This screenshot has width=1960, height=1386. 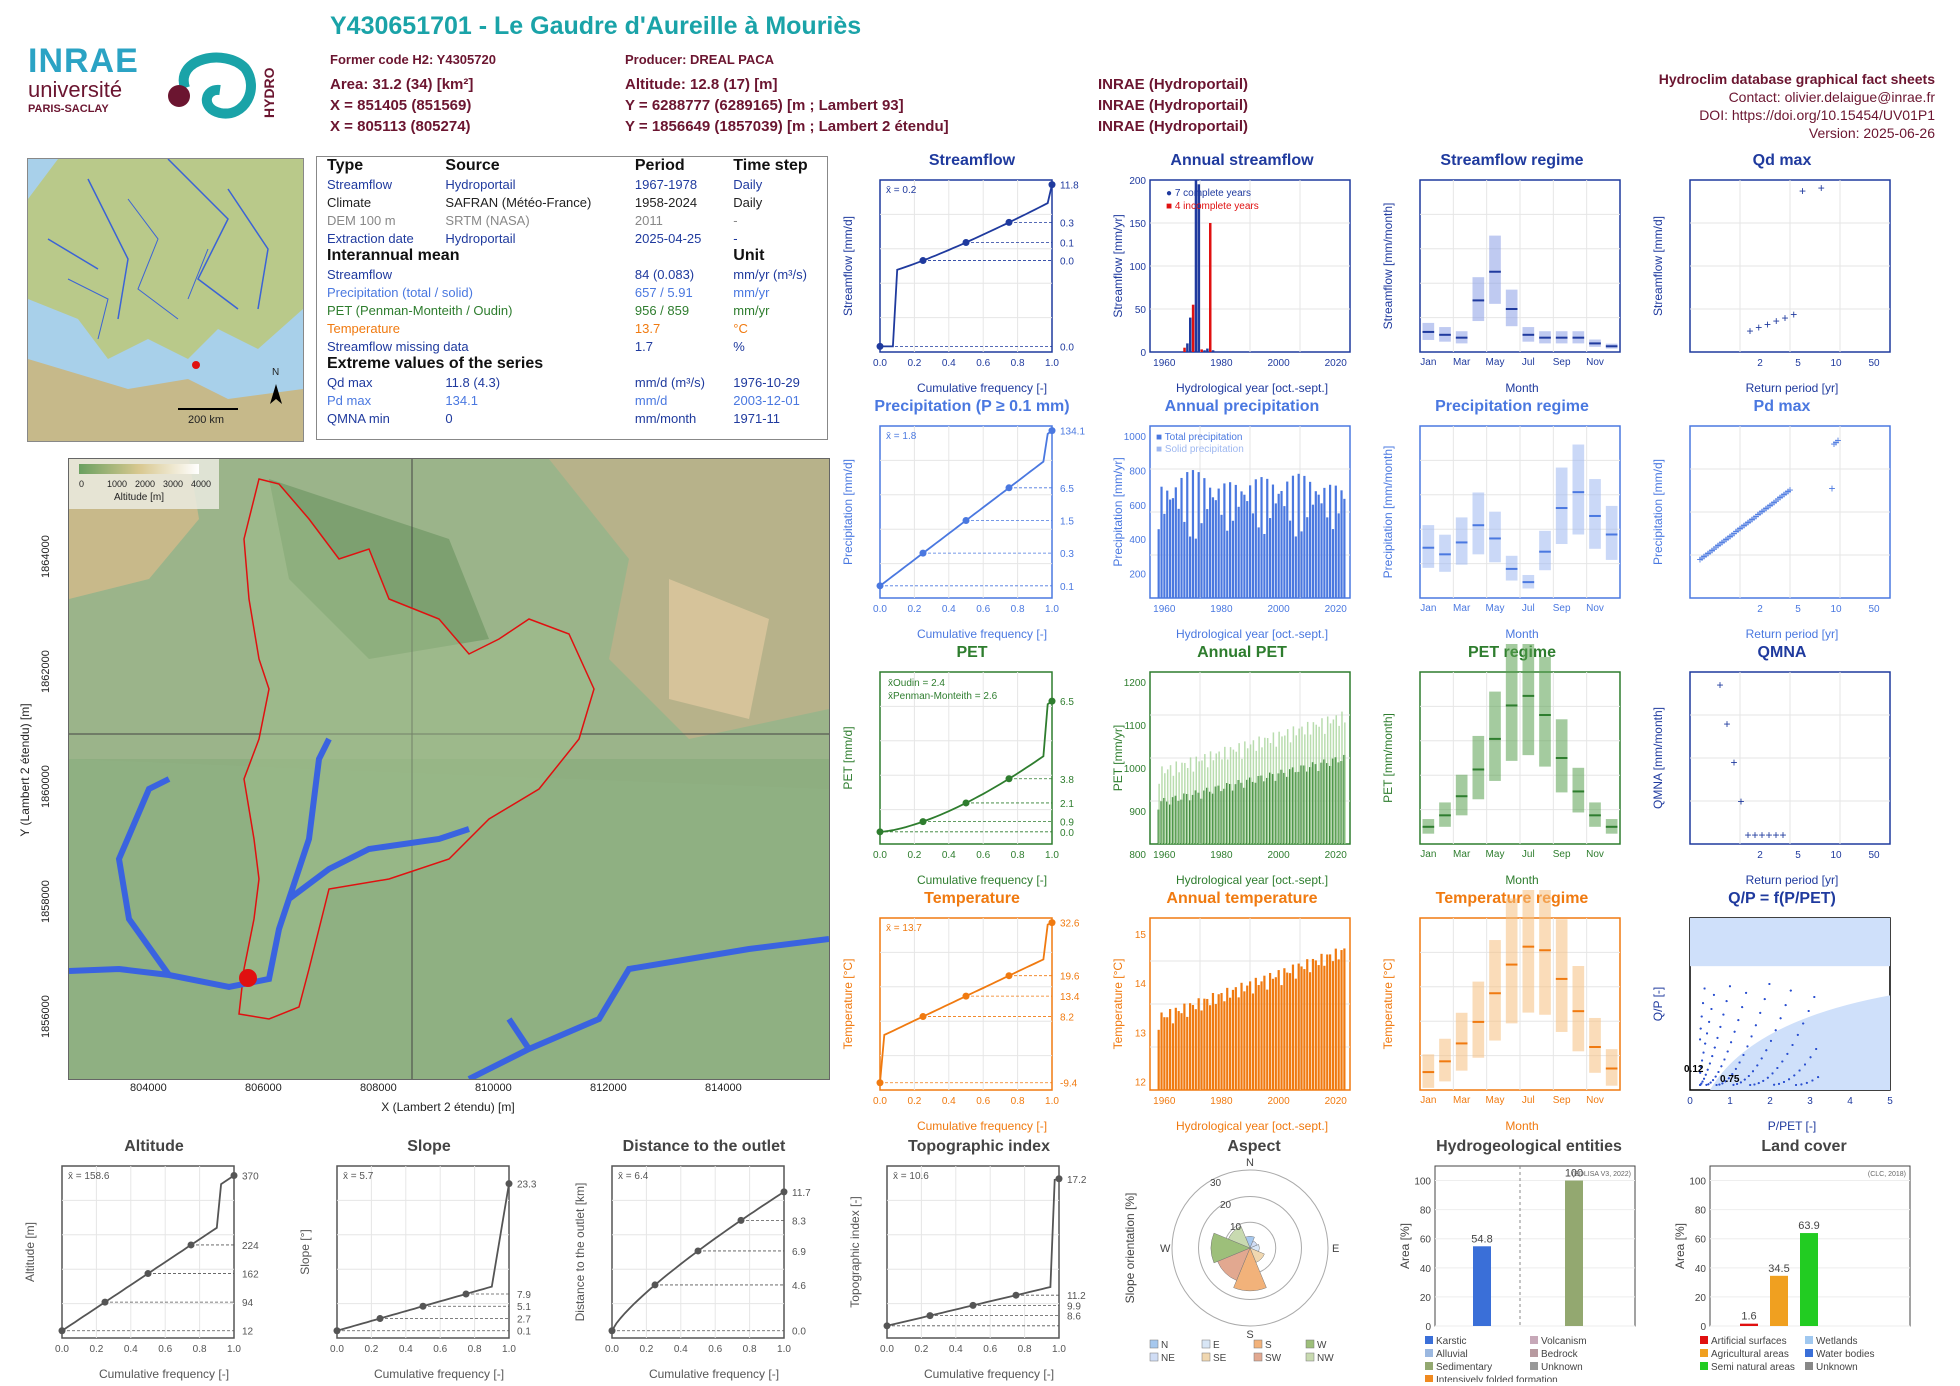 What do you see at coordinates (1250, 1269) in the screenshot?
I see `aspect-slice` at bounding box center [1250, 1269].